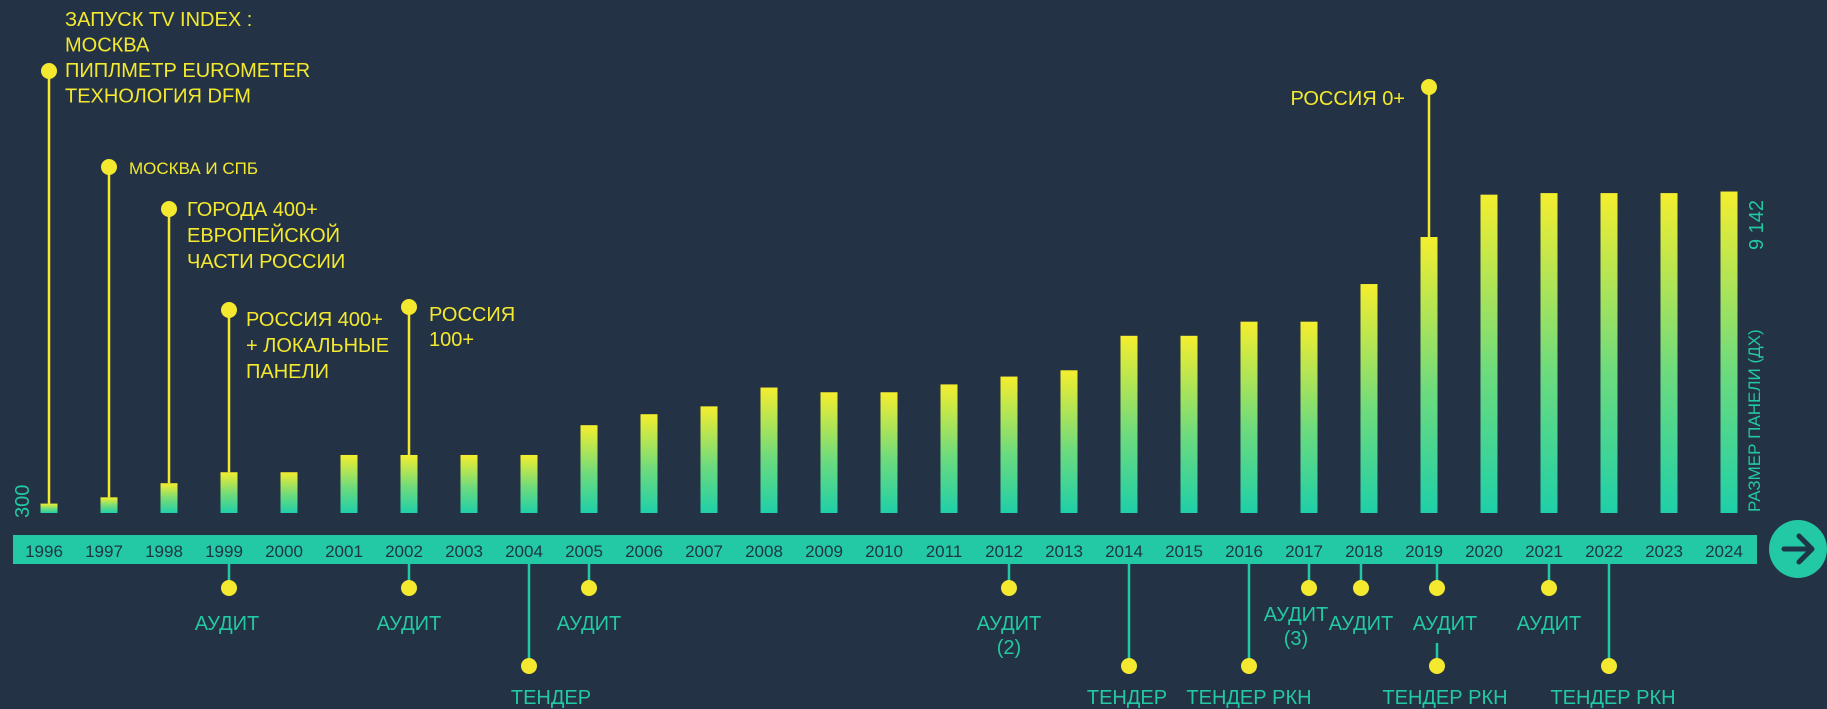 This screenshot has width=1827, height=709. I want to click on arrow-right-icon, so click(1798, 549).